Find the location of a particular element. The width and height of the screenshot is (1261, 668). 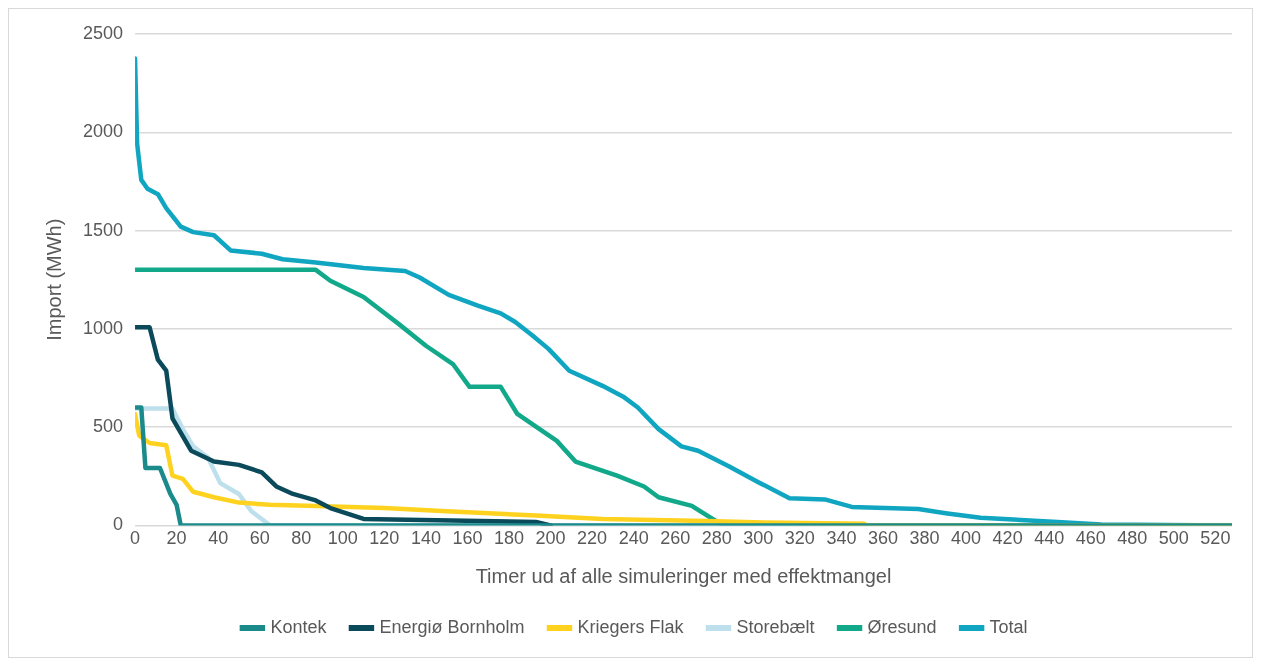

x-tick-label: 520 is located at coordinates (1215, 538).